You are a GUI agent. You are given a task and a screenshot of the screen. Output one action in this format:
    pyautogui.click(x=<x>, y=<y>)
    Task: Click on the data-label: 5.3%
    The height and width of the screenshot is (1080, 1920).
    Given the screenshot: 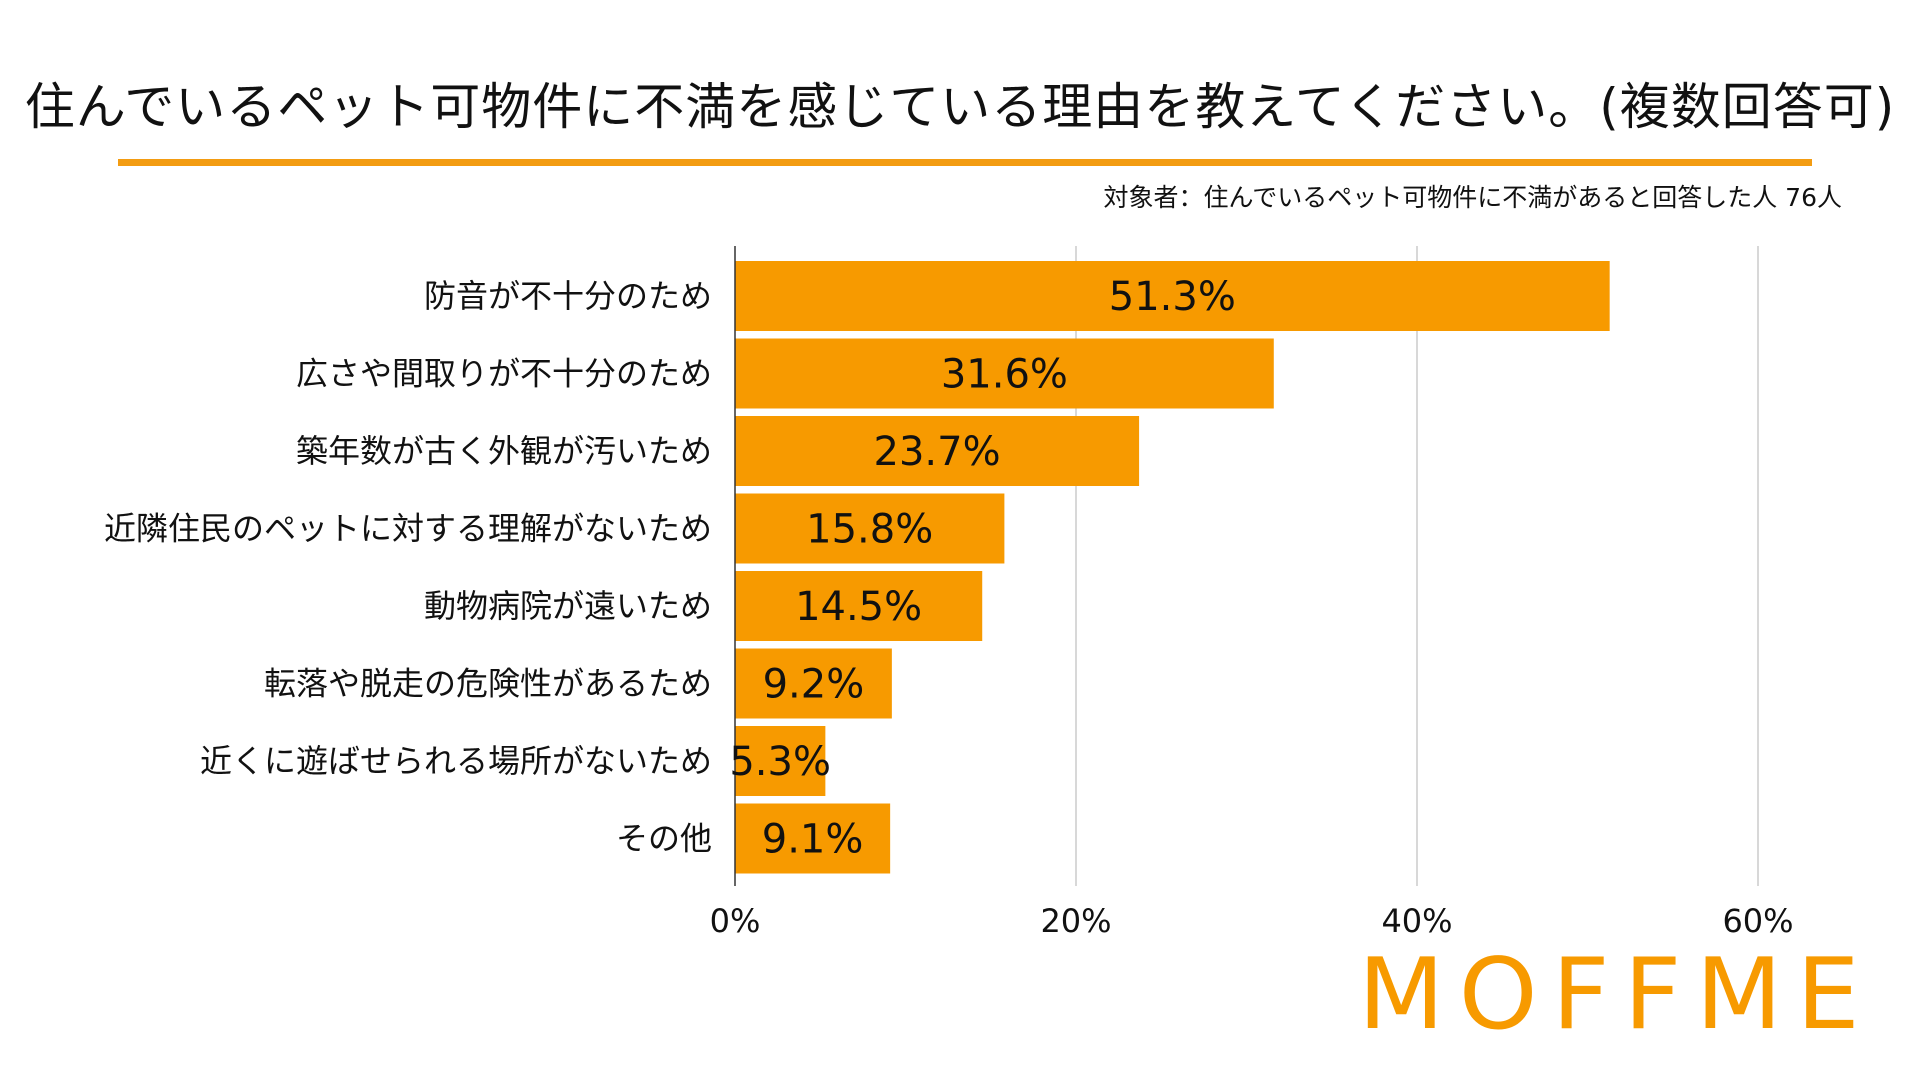 What is the action you would take?
    pyautogui.click(x=780, y=762)
    